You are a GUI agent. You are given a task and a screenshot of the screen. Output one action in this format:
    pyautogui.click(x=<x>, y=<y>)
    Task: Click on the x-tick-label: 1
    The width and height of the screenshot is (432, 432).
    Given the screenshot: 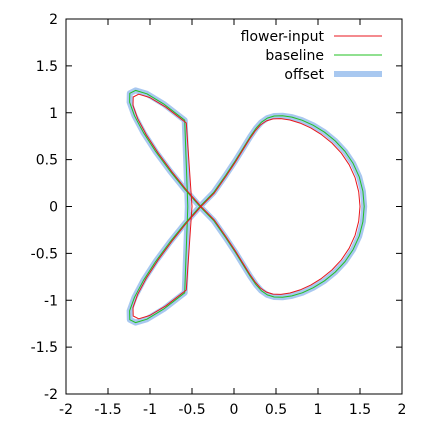 What is the action you would take?
    pyautogui.click(x=318, y=410)
    